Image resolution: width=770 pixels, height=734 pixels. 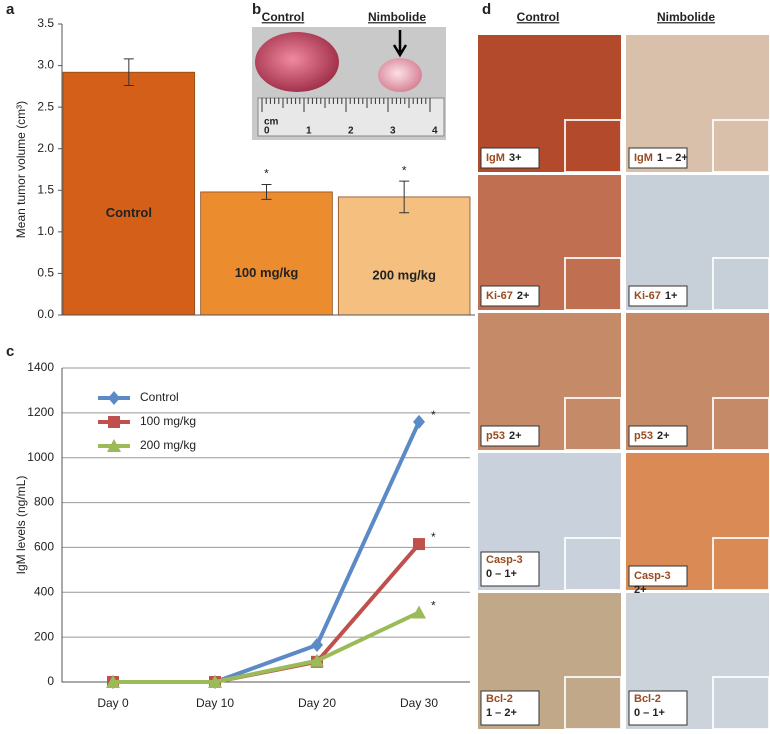 I want to click on y-tick-label: 800, so click(x=44, y=502).